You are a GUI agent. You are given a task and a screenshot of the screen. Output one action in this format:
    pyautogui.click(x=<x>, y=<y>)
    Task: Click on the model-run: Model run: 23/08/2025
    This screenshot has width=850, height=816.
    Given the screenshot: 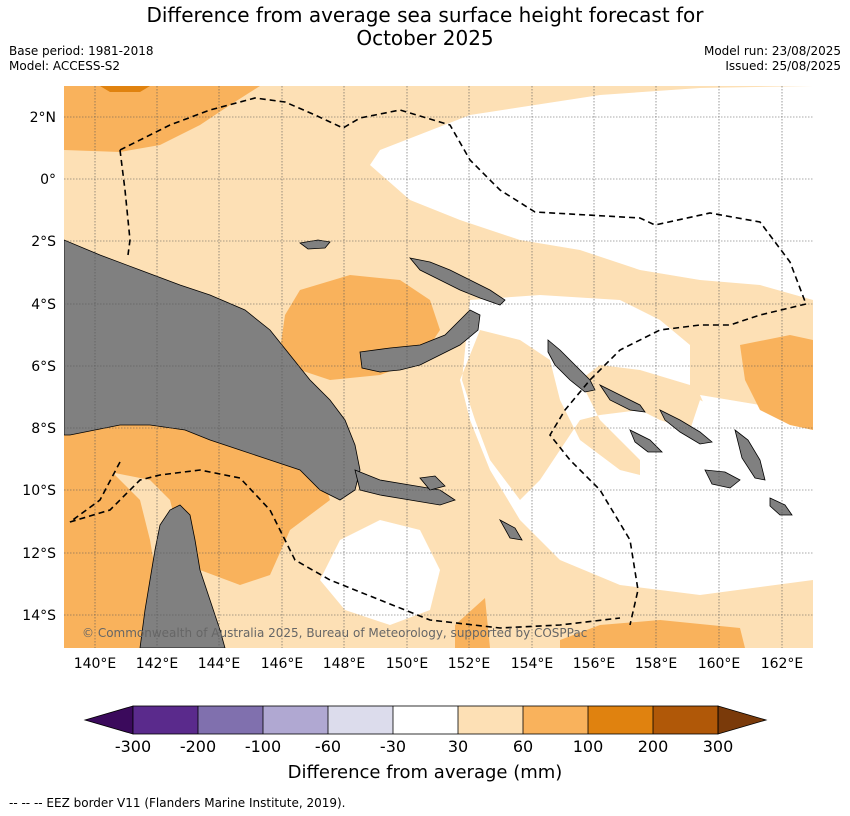 What is the action you would take?
    pyautogui.click(x=772, y=51)
    